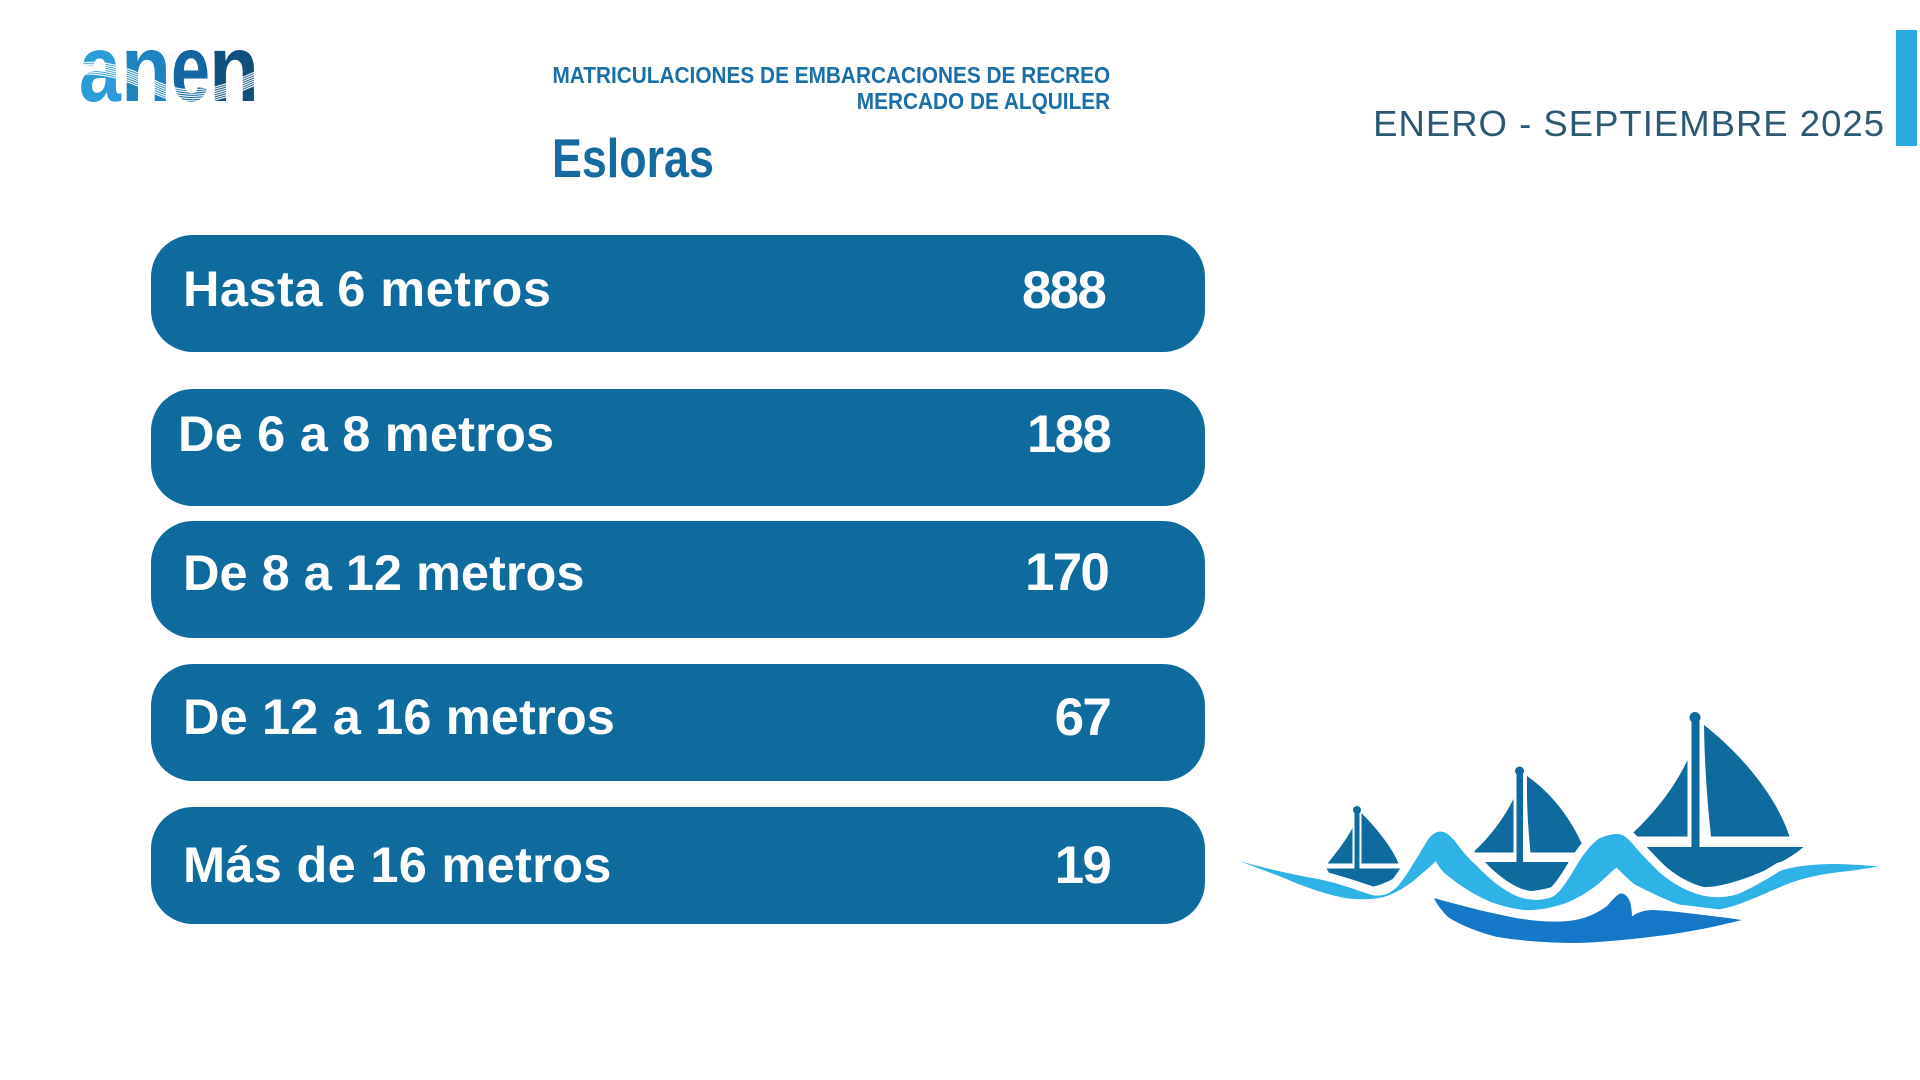 The height and width of the screenshot is (1080, 1920). Describe the element at coordinates (100, 77) in the screenshot. I see `svg-text: a` at that location.